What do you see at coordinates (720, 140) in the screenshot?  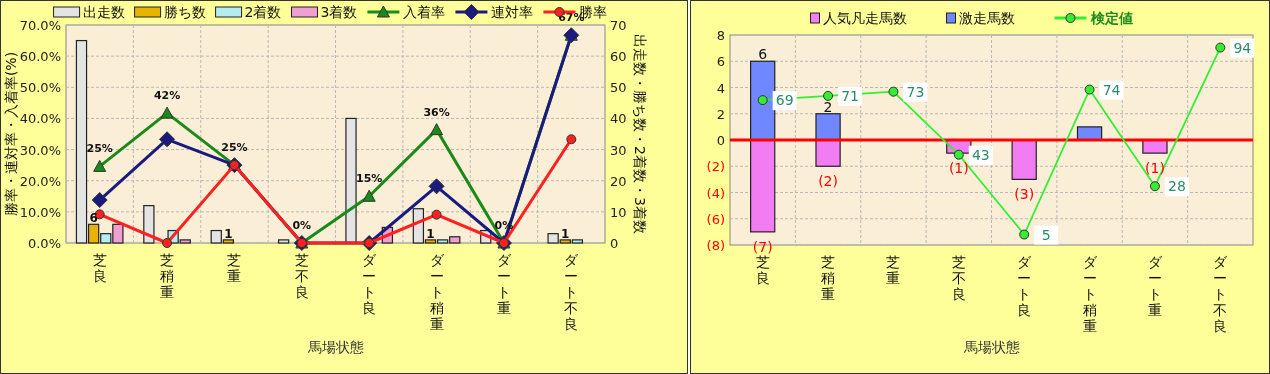 I see `y-tick-label: 0` at bounding box center [720, 140].